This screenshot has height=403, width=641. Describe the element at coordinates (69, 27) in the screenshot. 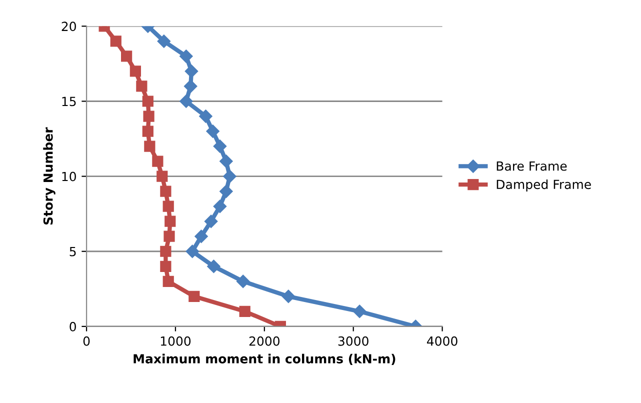

I see `y-tick-label: 20` at that location.